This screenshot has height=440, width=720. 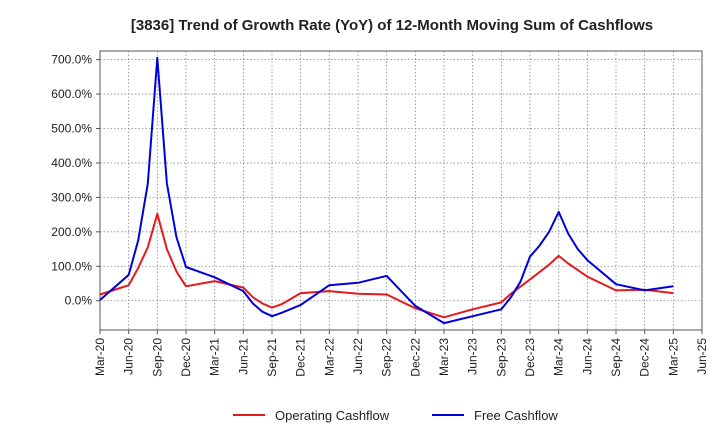 I want to click on y-tick-label: 300.0%, so click(x=71, y=197).